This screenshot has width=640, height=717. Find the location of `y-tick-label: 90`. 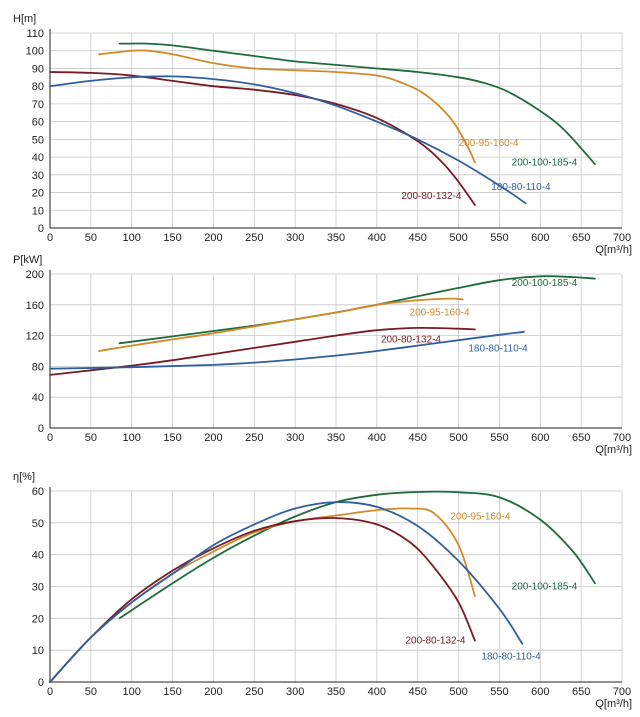

y-tick-label: 90 is located at coordinates (38, 69).